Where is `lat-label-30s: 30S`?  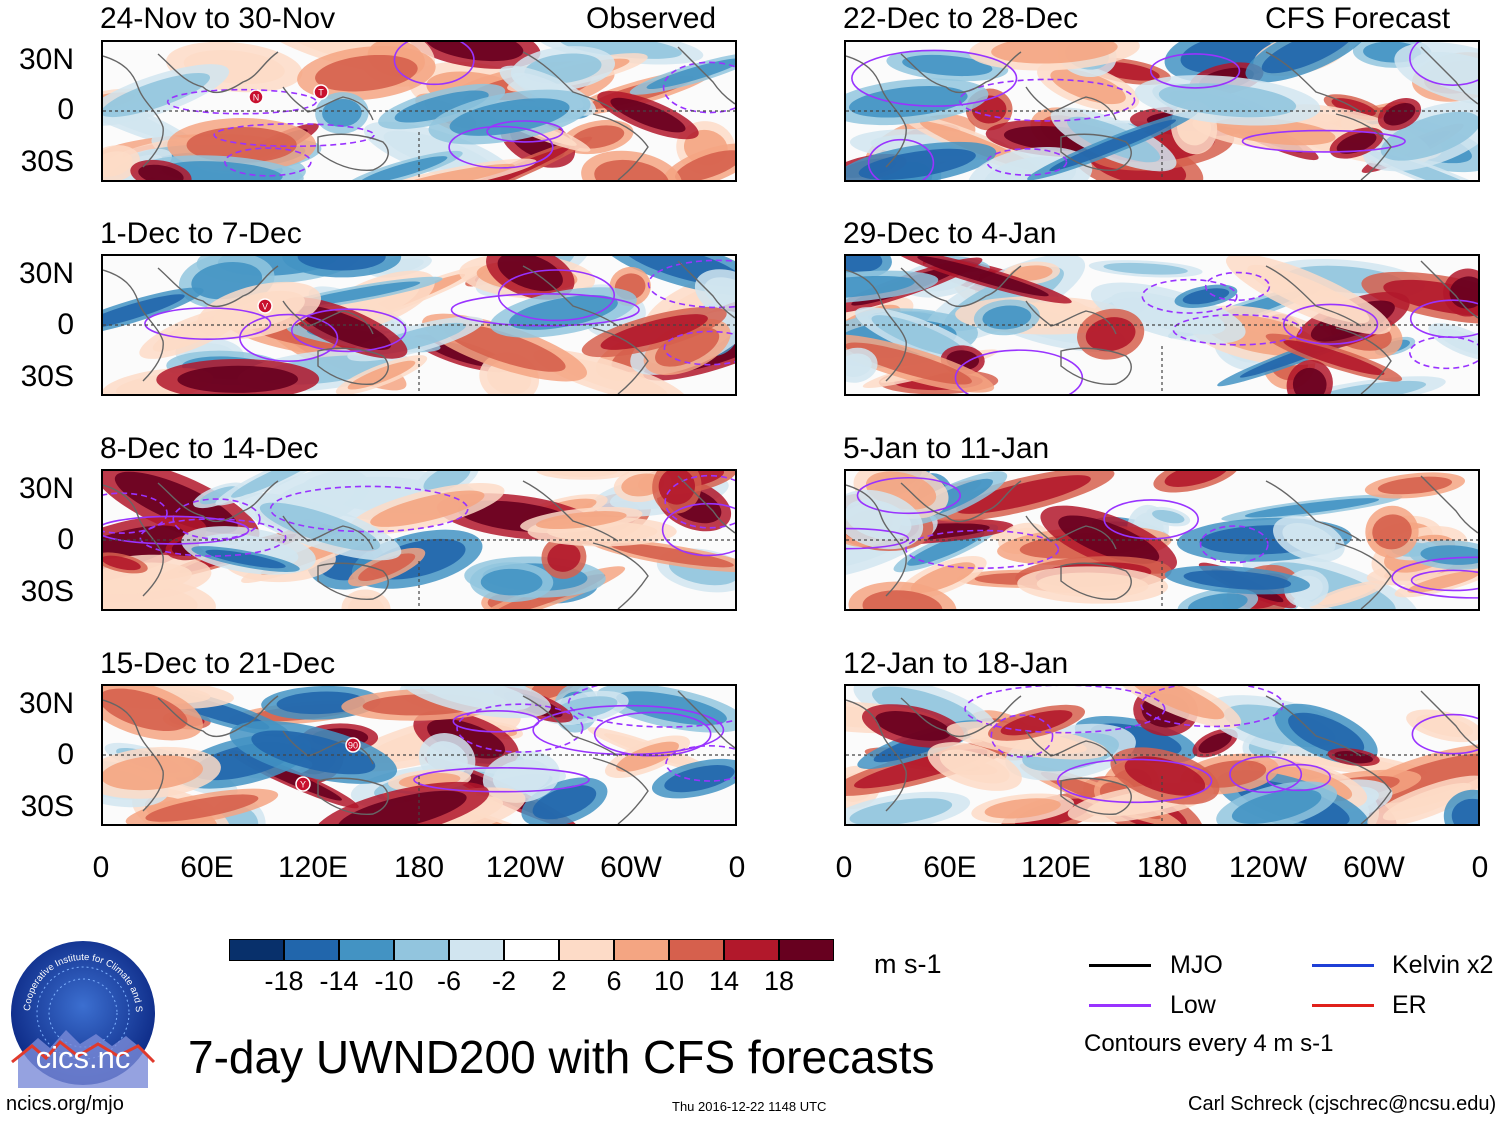 lat-label-30s: 30S is located at coordinates (47, 591).